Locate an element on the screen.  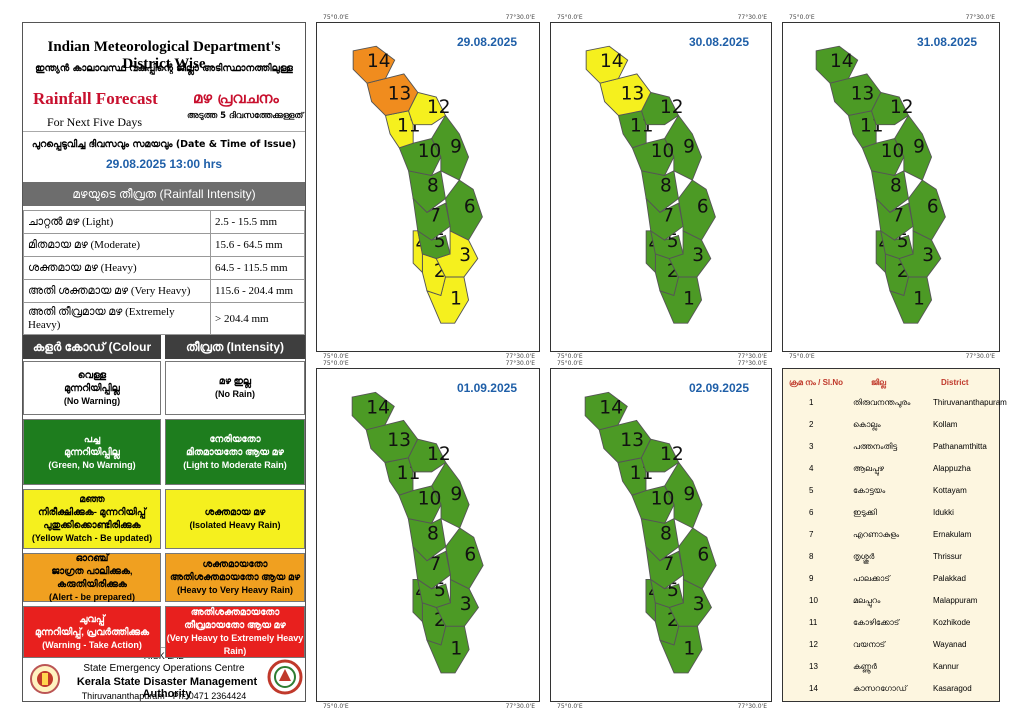
intensity-row: മിതമായ മഴ (Moderate) 15.6 - 64.5 mm is located at coordinates (164, 245).